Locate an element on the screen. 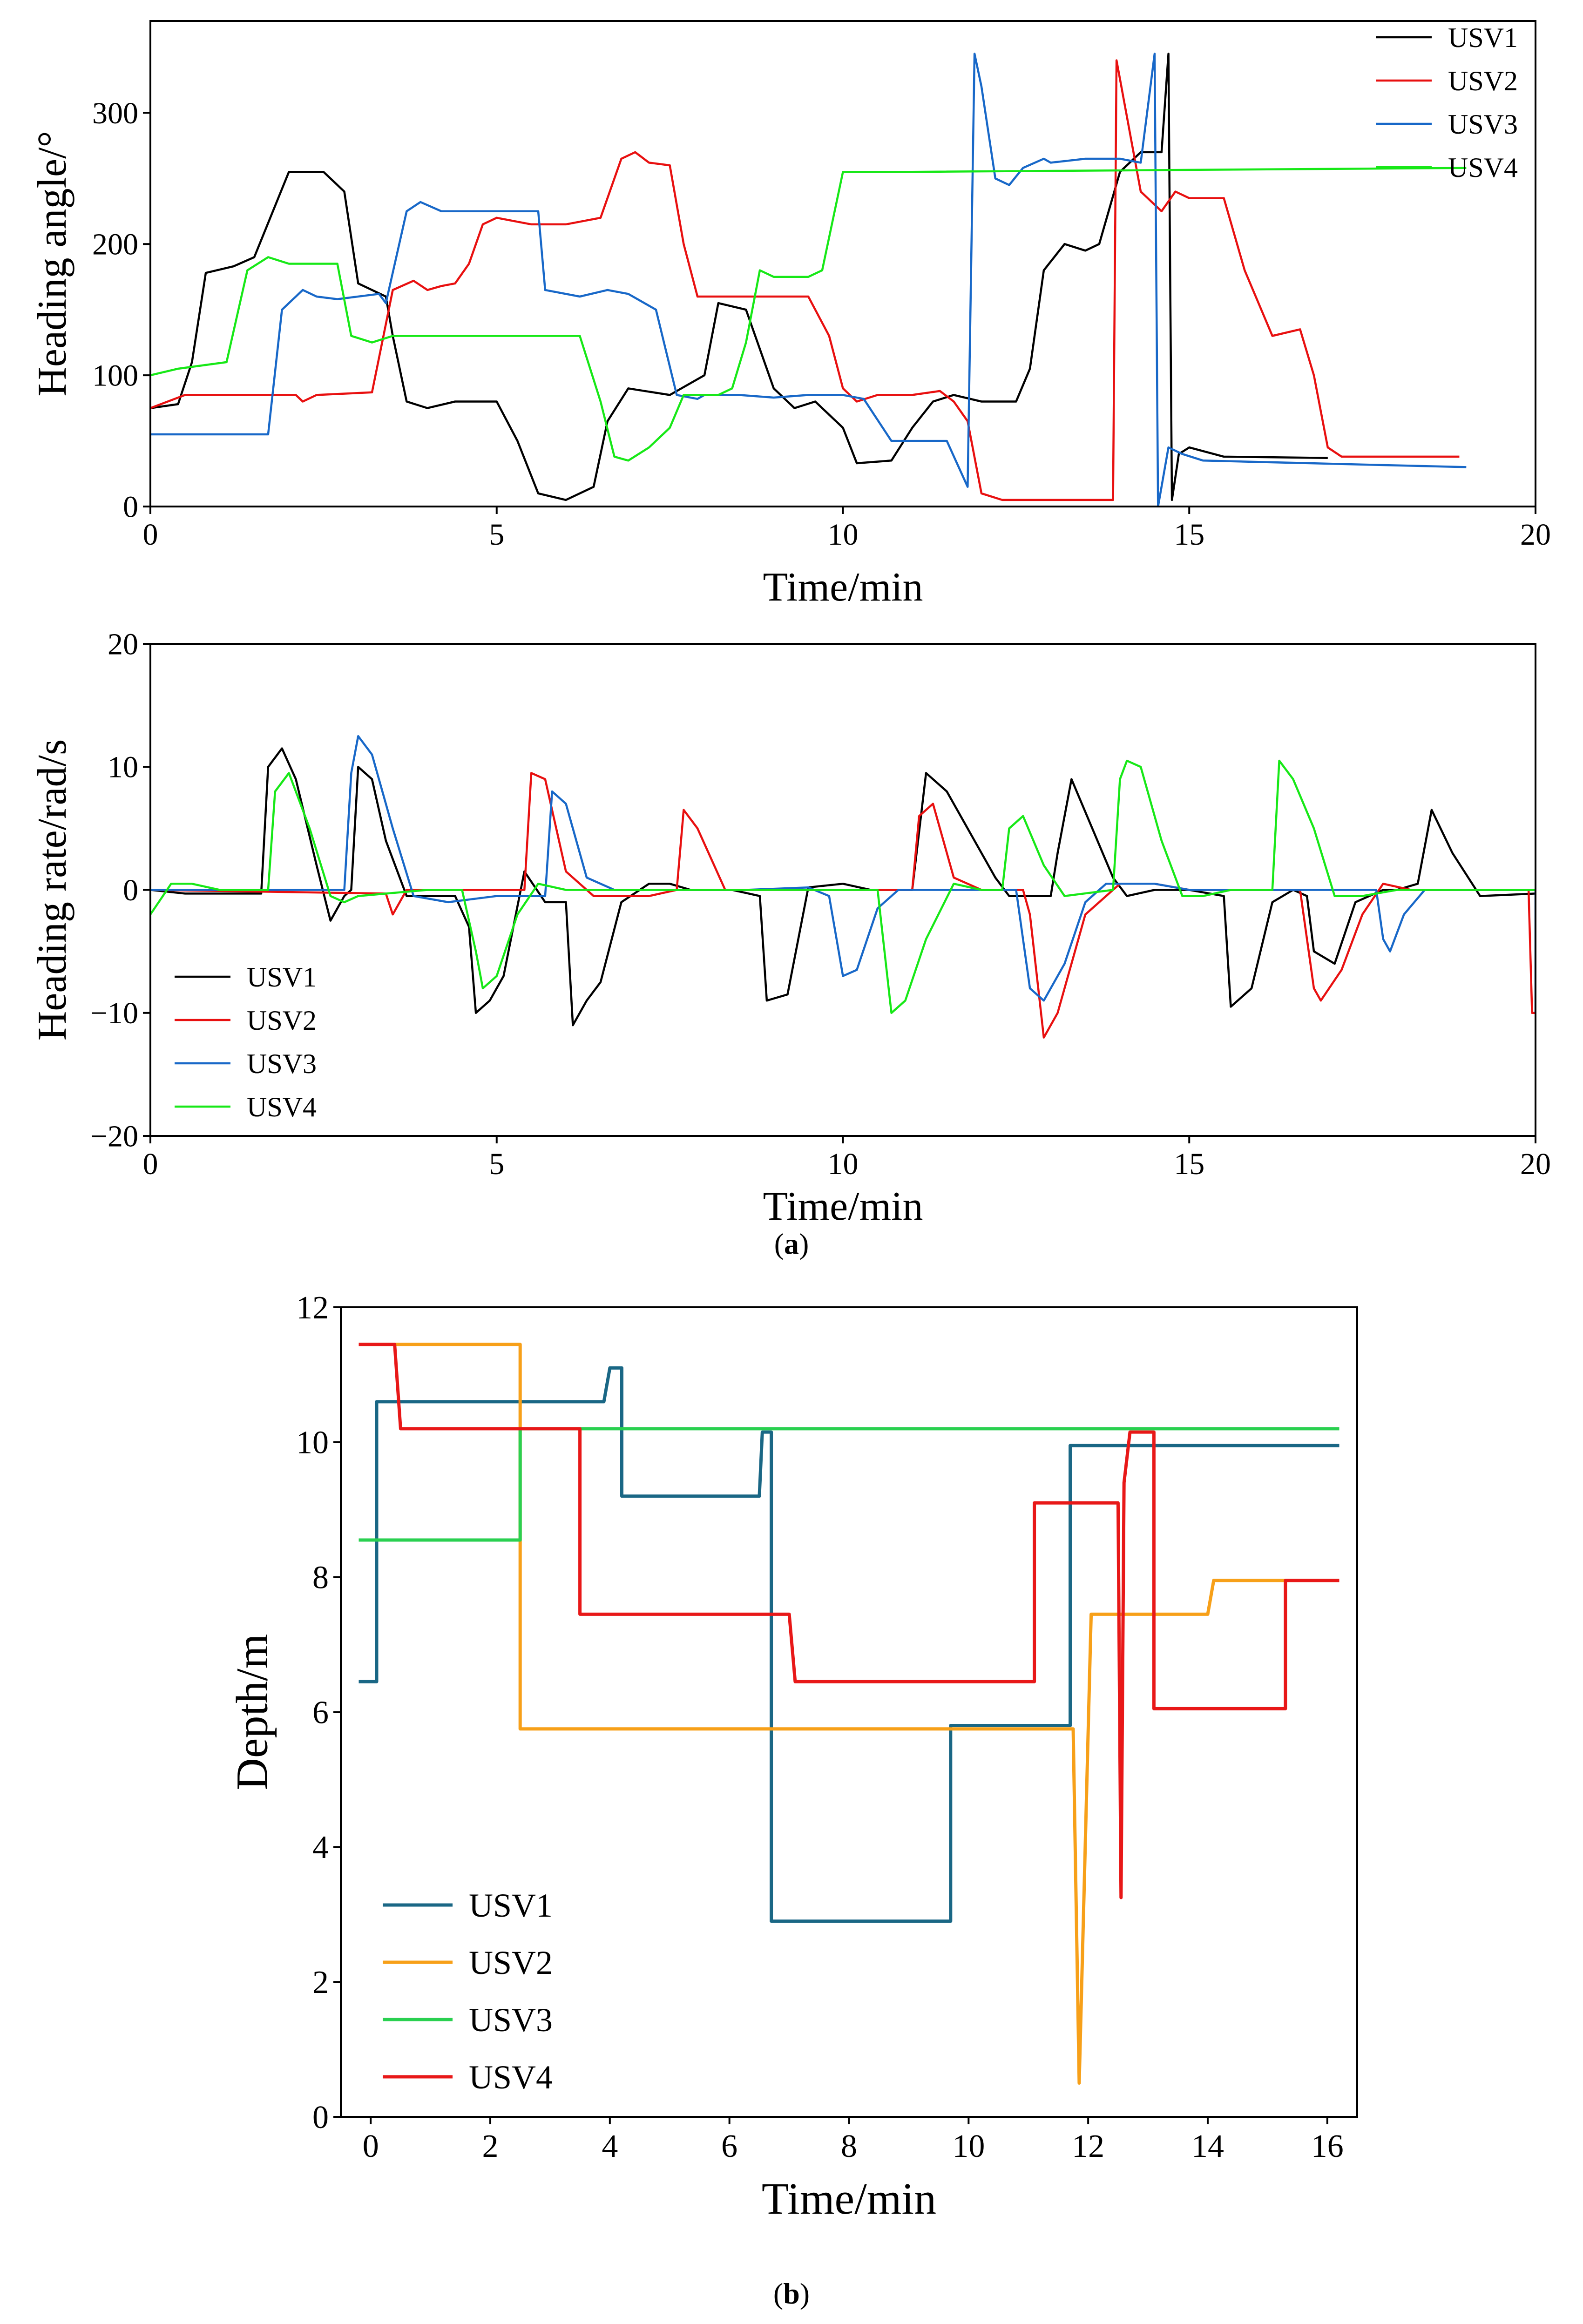  y-tick-label: −20 is located at coordinates (114, 1136).